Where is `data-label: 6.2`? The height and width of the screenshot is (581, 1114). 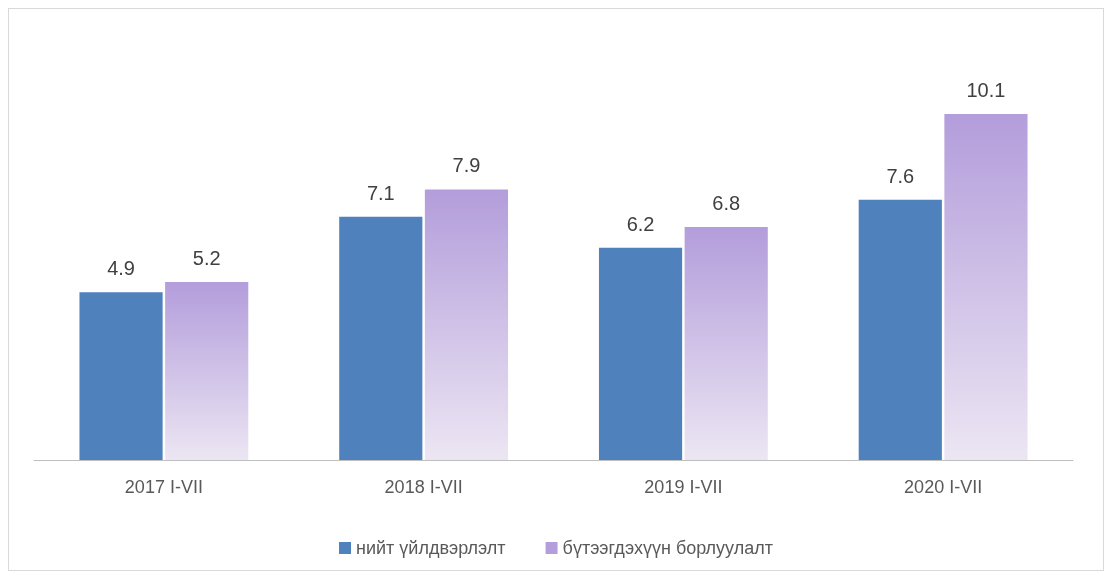 data-label: 6.2 is located at coordinates (640, 223).